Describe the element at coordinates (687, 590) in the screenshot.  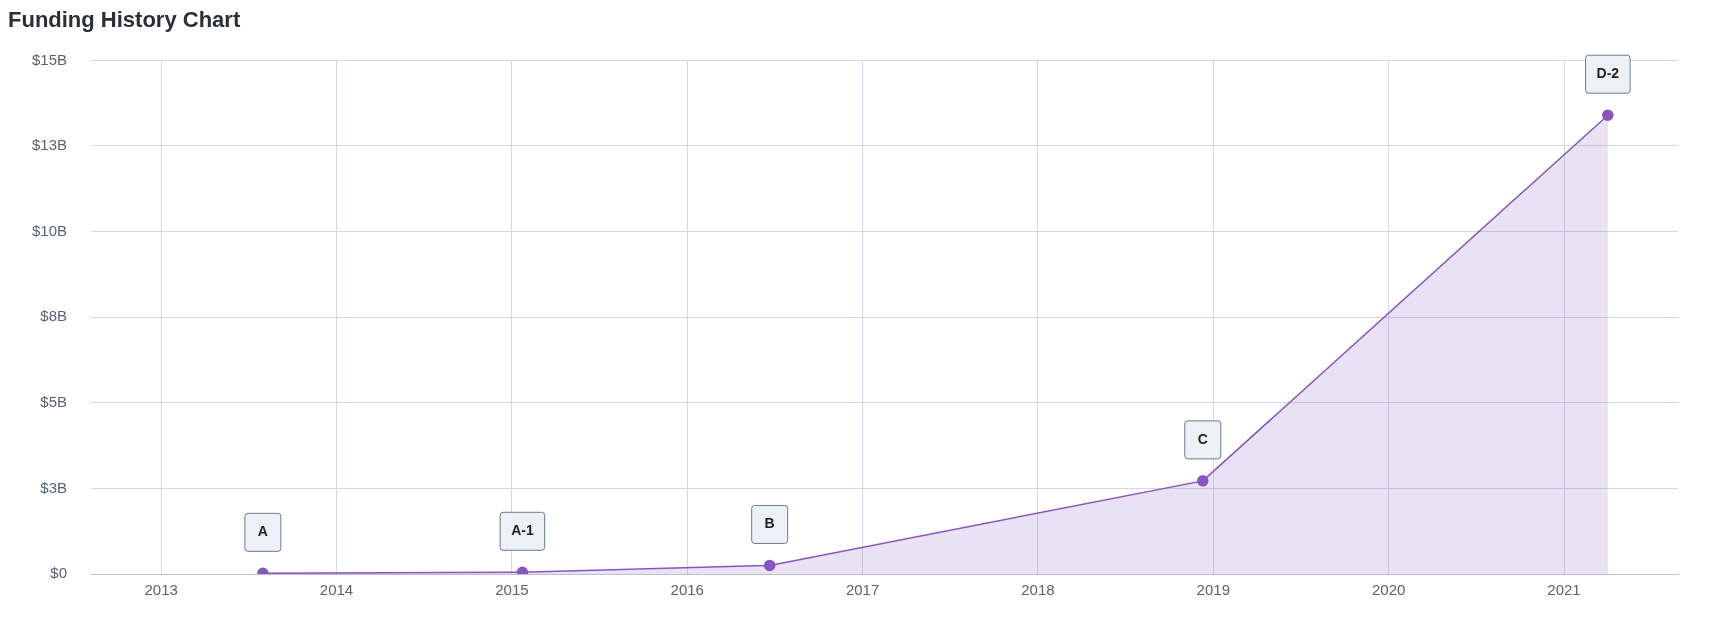
I see `x-tick-label: 2016` at that location.